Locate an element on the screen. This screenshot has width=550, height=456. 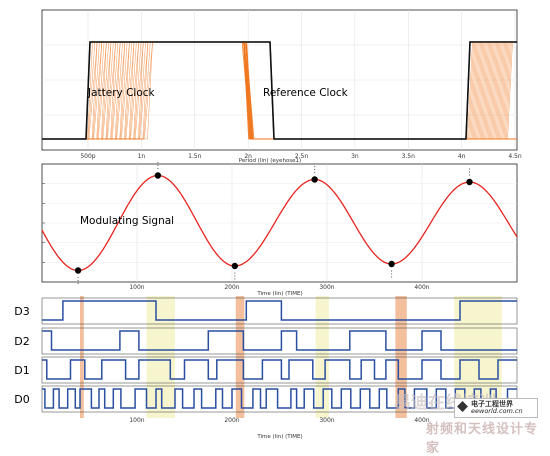
plot1-tick-label: 1n is located at coordinates (142, 156).